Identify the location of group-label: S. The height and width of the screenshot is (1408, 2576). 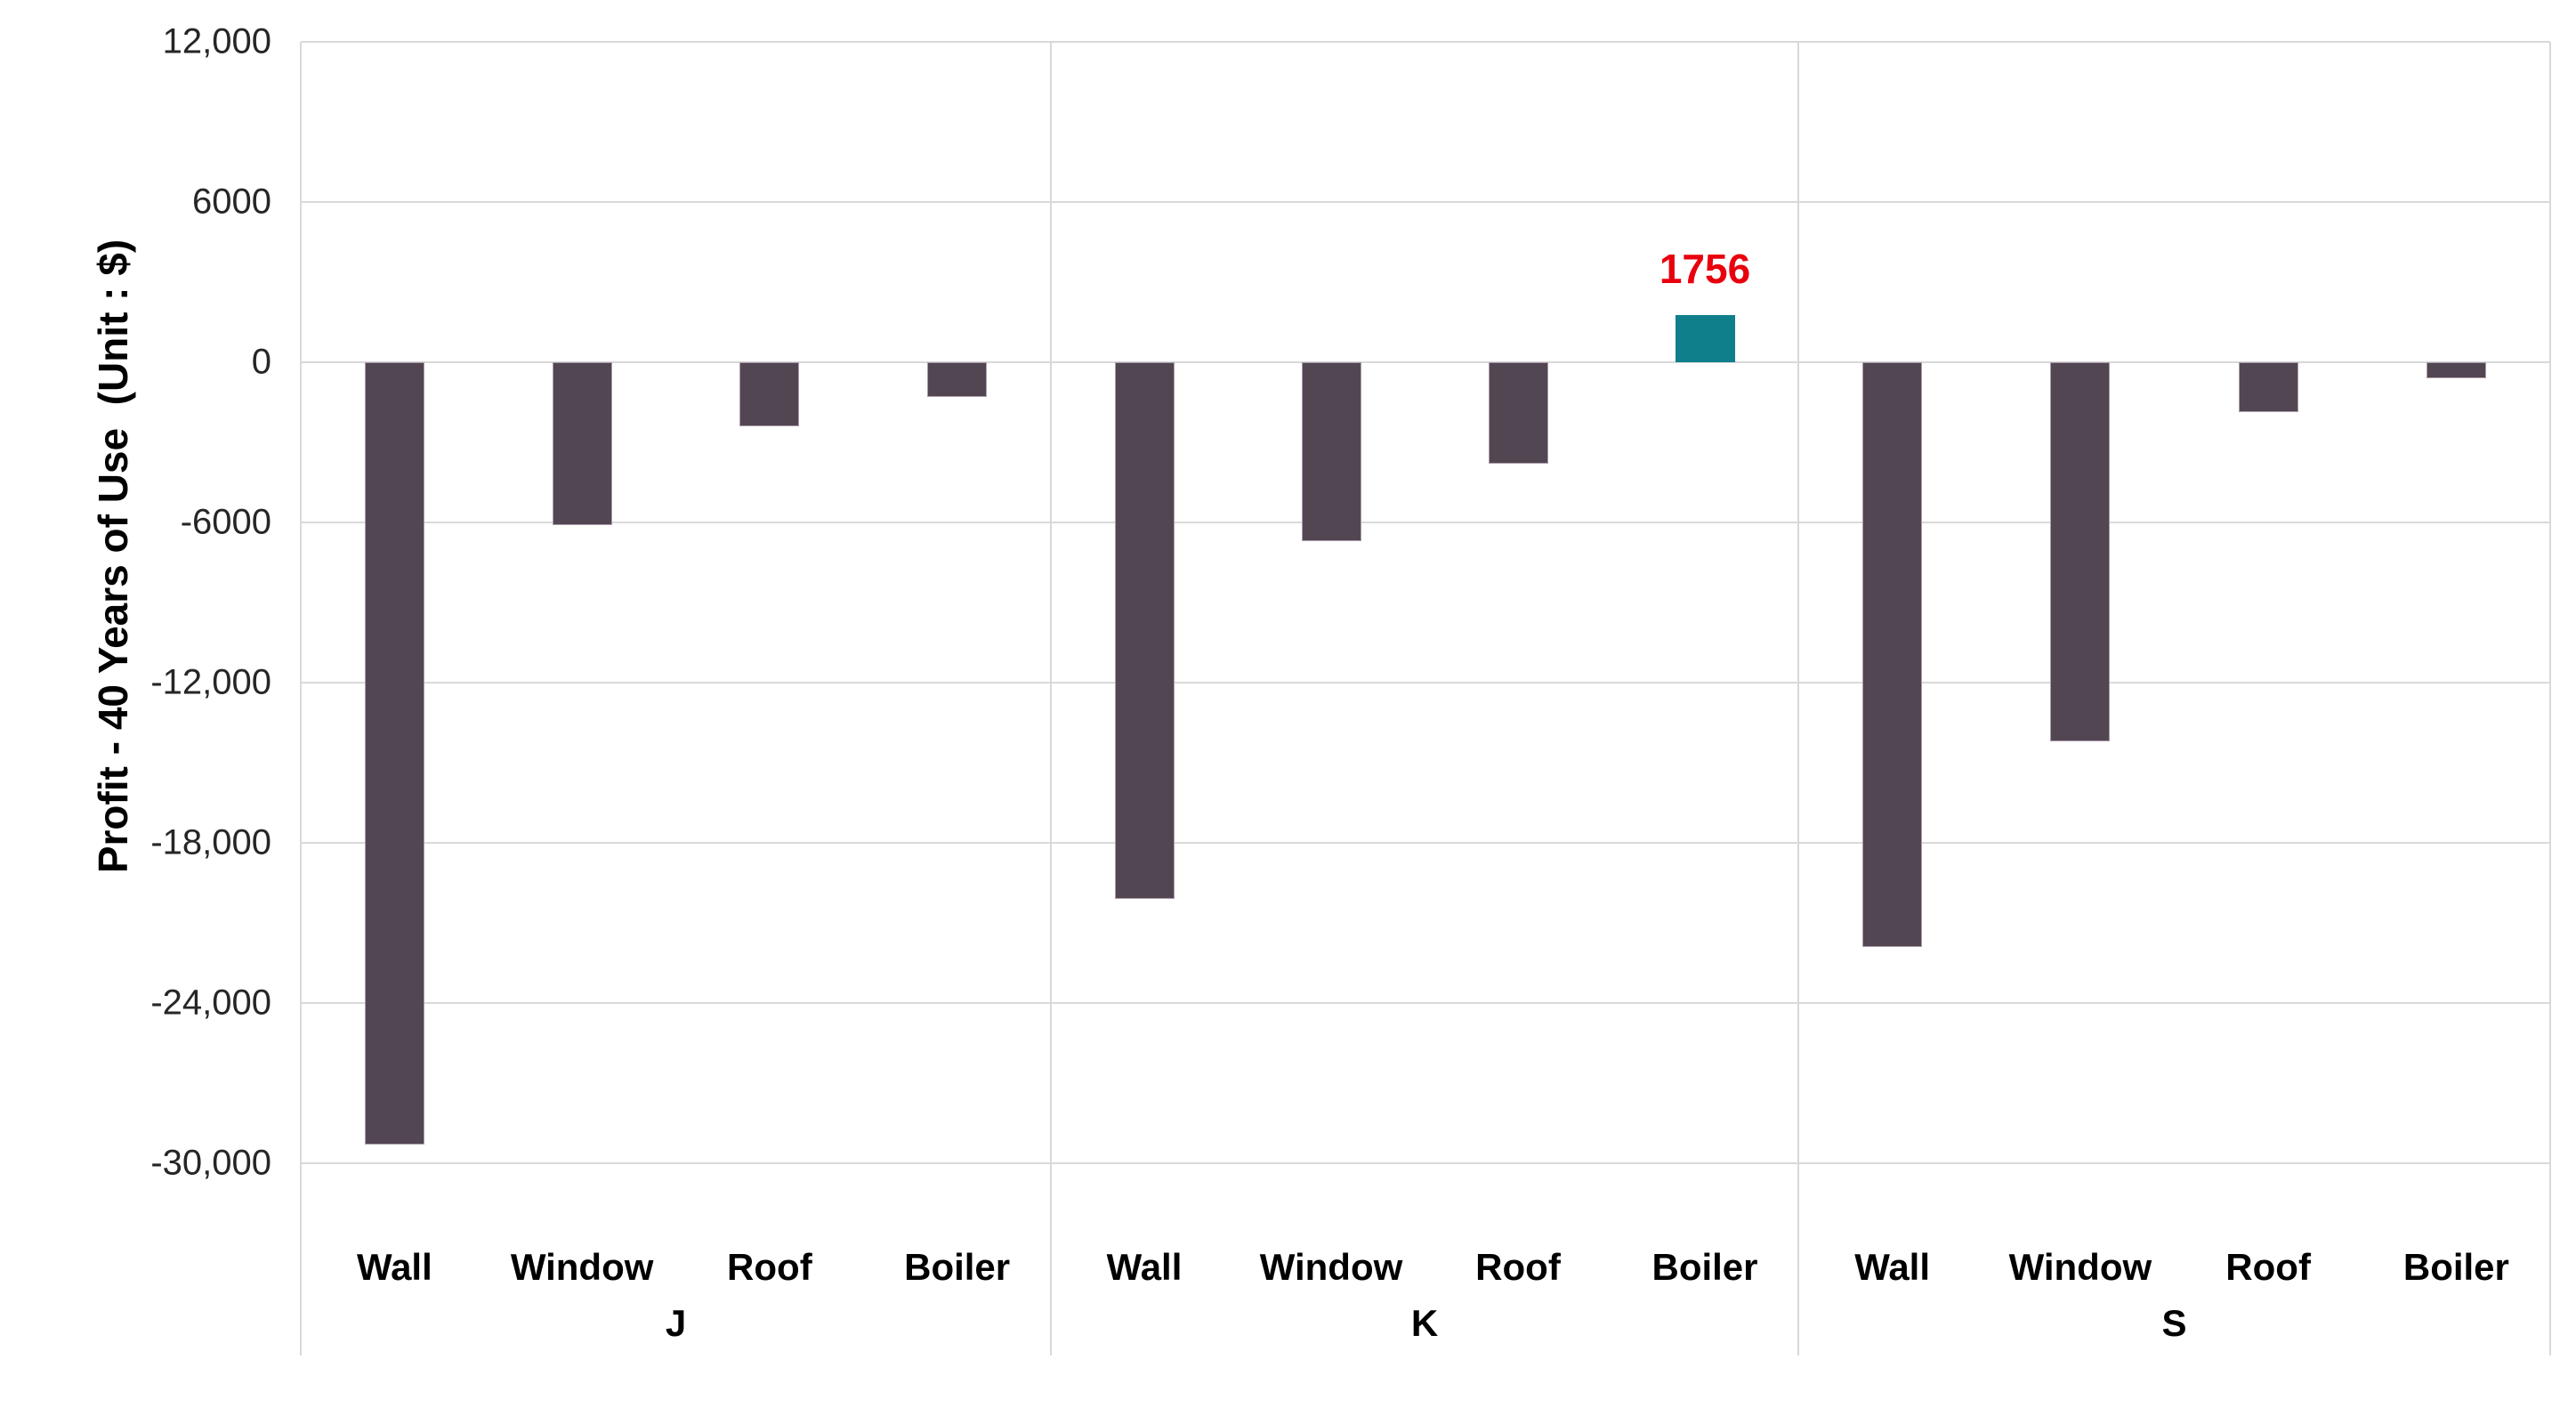
(2174, 1323).